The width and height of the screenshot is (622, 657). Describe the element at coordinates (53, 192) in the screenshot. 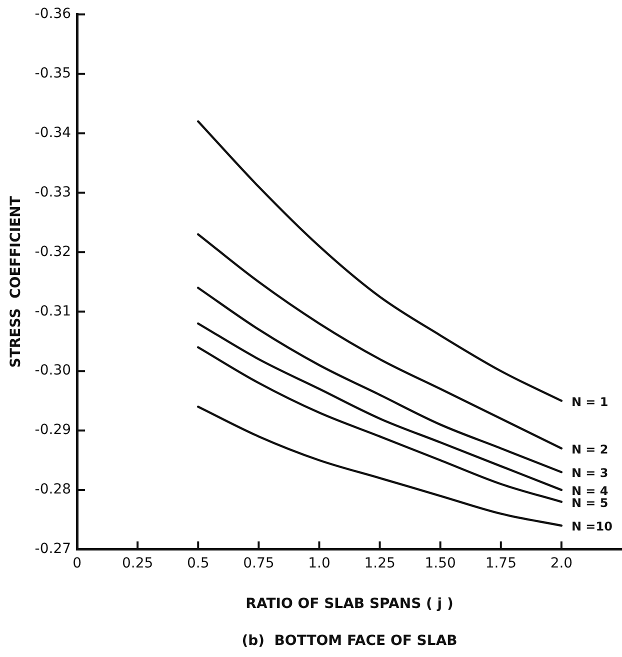

I see `y-tick-label: -0.33` at that location.